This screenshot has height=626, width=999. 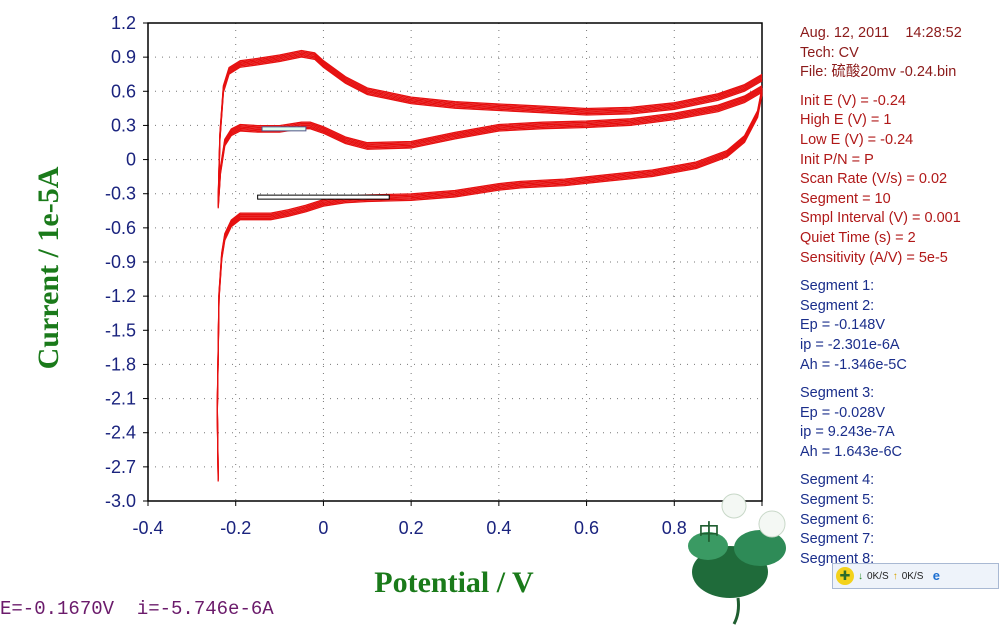 I want to click on seg2res-line: Ah = -1.346e-5C, so click(x=853, y=364).